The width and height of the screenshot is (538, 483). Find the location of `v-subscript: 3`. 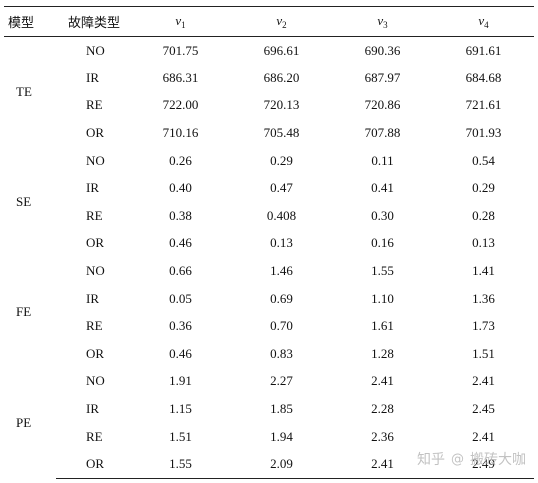

v-subscript: 3 is located at coordinates (385, 25).